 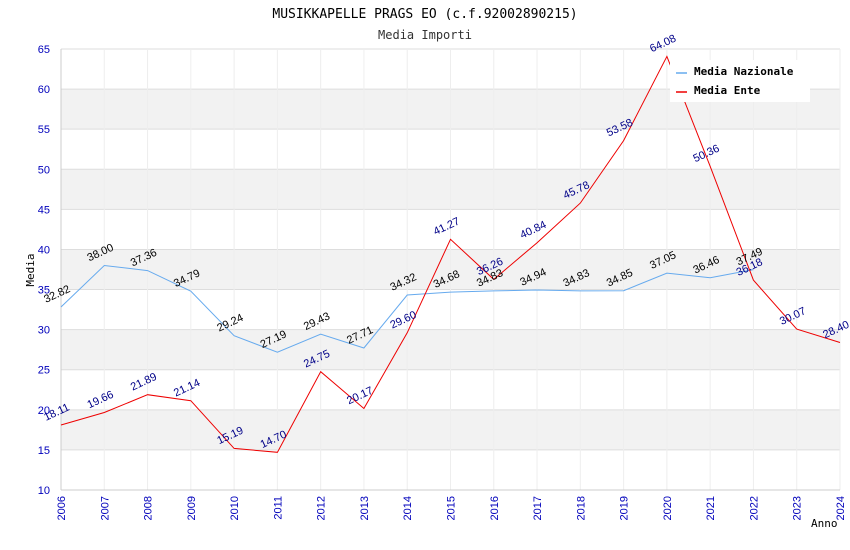 What do you see at coordinates (100, 400) in the screenshot?
I see `data-label: 19.66` at bounding box center [100, 400].